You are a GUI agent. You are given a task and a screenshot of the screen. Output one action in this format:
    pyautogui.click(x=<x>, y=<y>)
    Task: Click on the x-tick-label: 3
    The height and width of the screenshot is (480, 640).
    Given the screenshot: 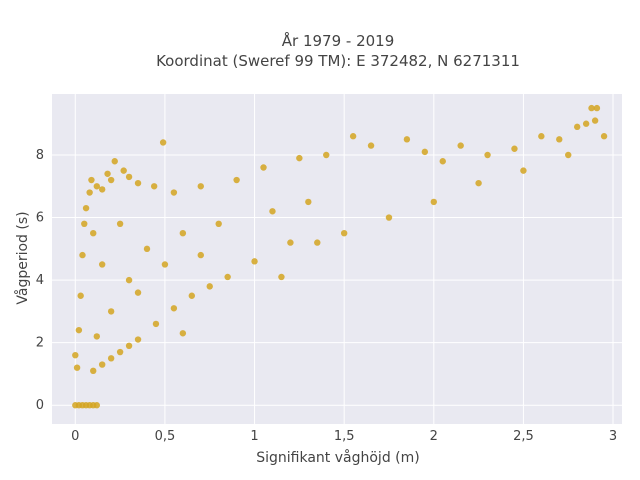 What is the action you would take?
    pyautogui.click(x=613, y=436)
    